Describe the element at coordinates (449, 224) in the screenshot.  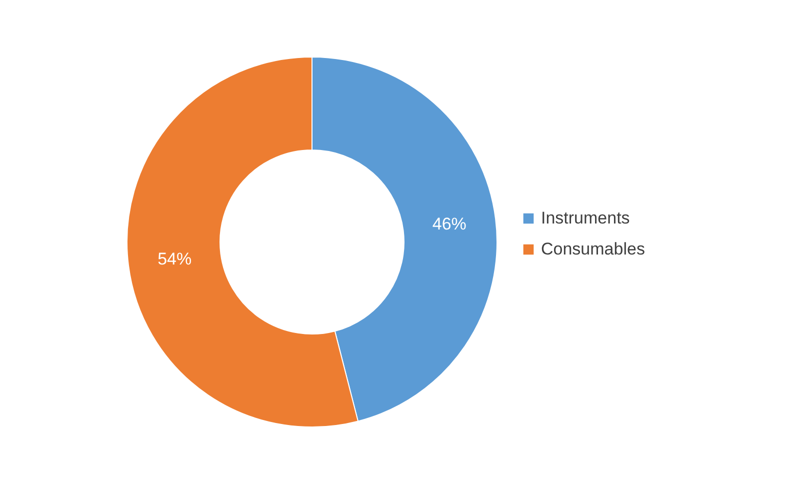
I see `data-label: 46%` at that location.